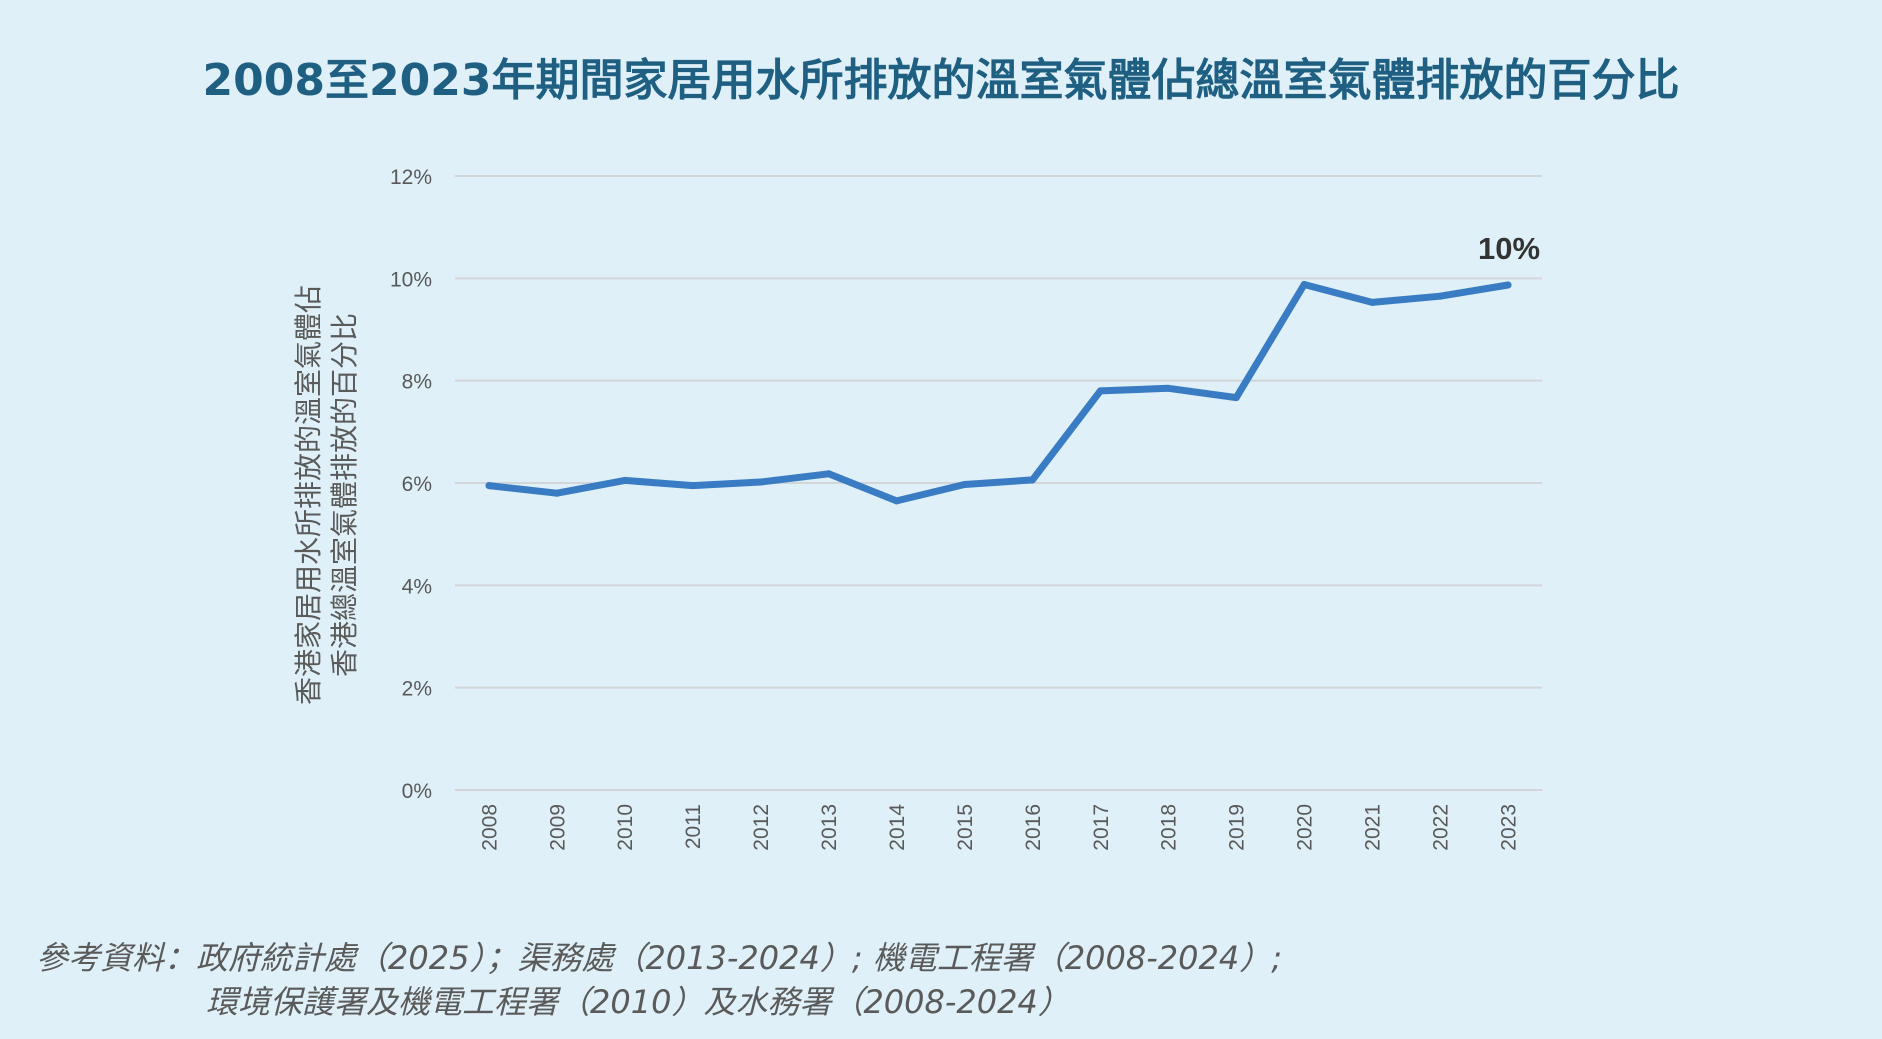 The height and width of the screenshot is (1039, 1882). I want to click on x-tick-label: 2017, so click(1101, 827).